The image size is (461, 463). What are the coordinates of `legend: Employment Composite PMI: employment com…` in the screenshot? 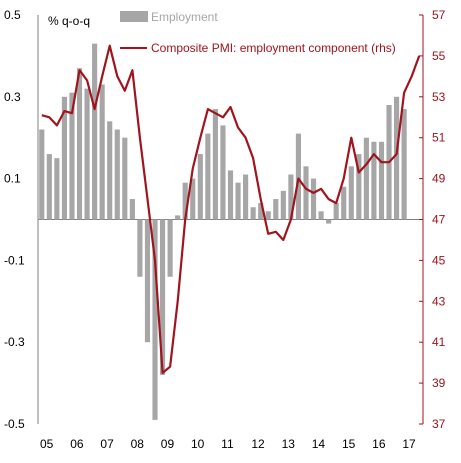 It's located at (258, 32).